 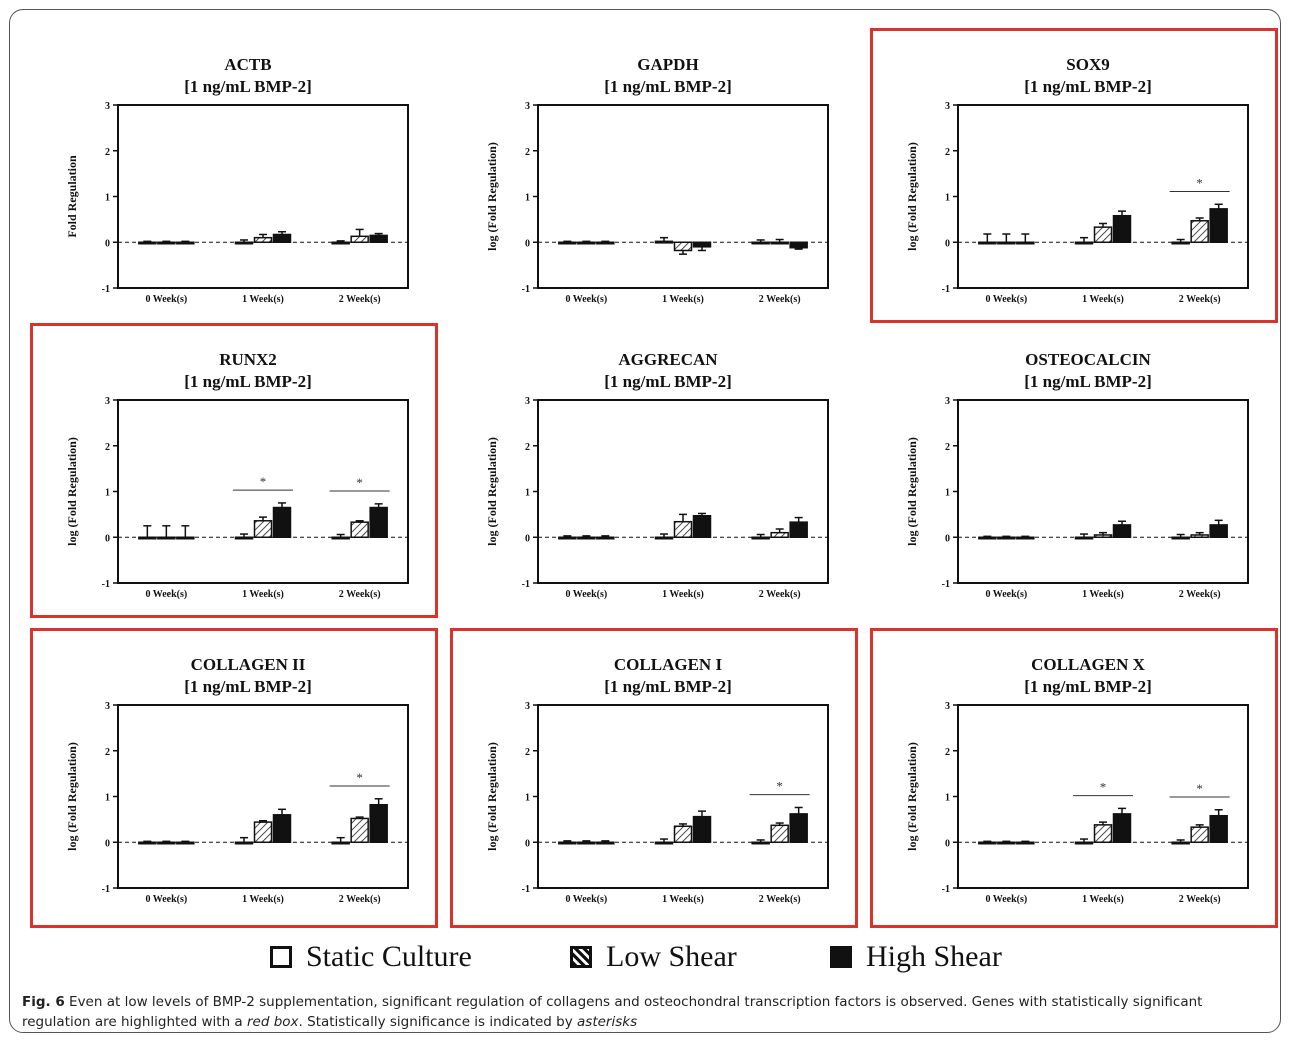 I want to click on legend-label-static: Static Culture, so click(x=389, y=956).